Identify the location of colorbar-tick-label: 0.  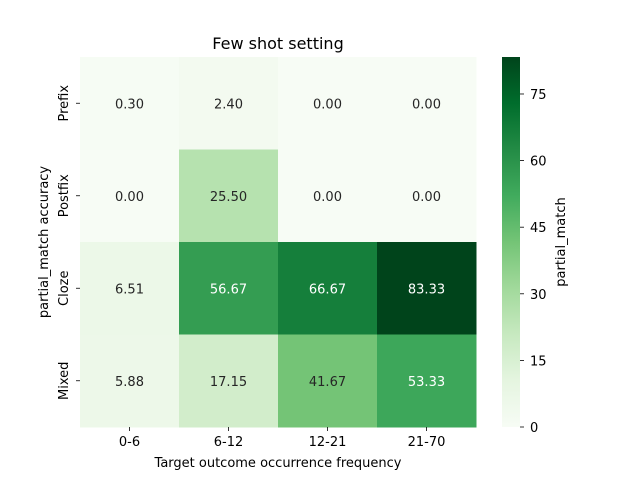
(534, 428).